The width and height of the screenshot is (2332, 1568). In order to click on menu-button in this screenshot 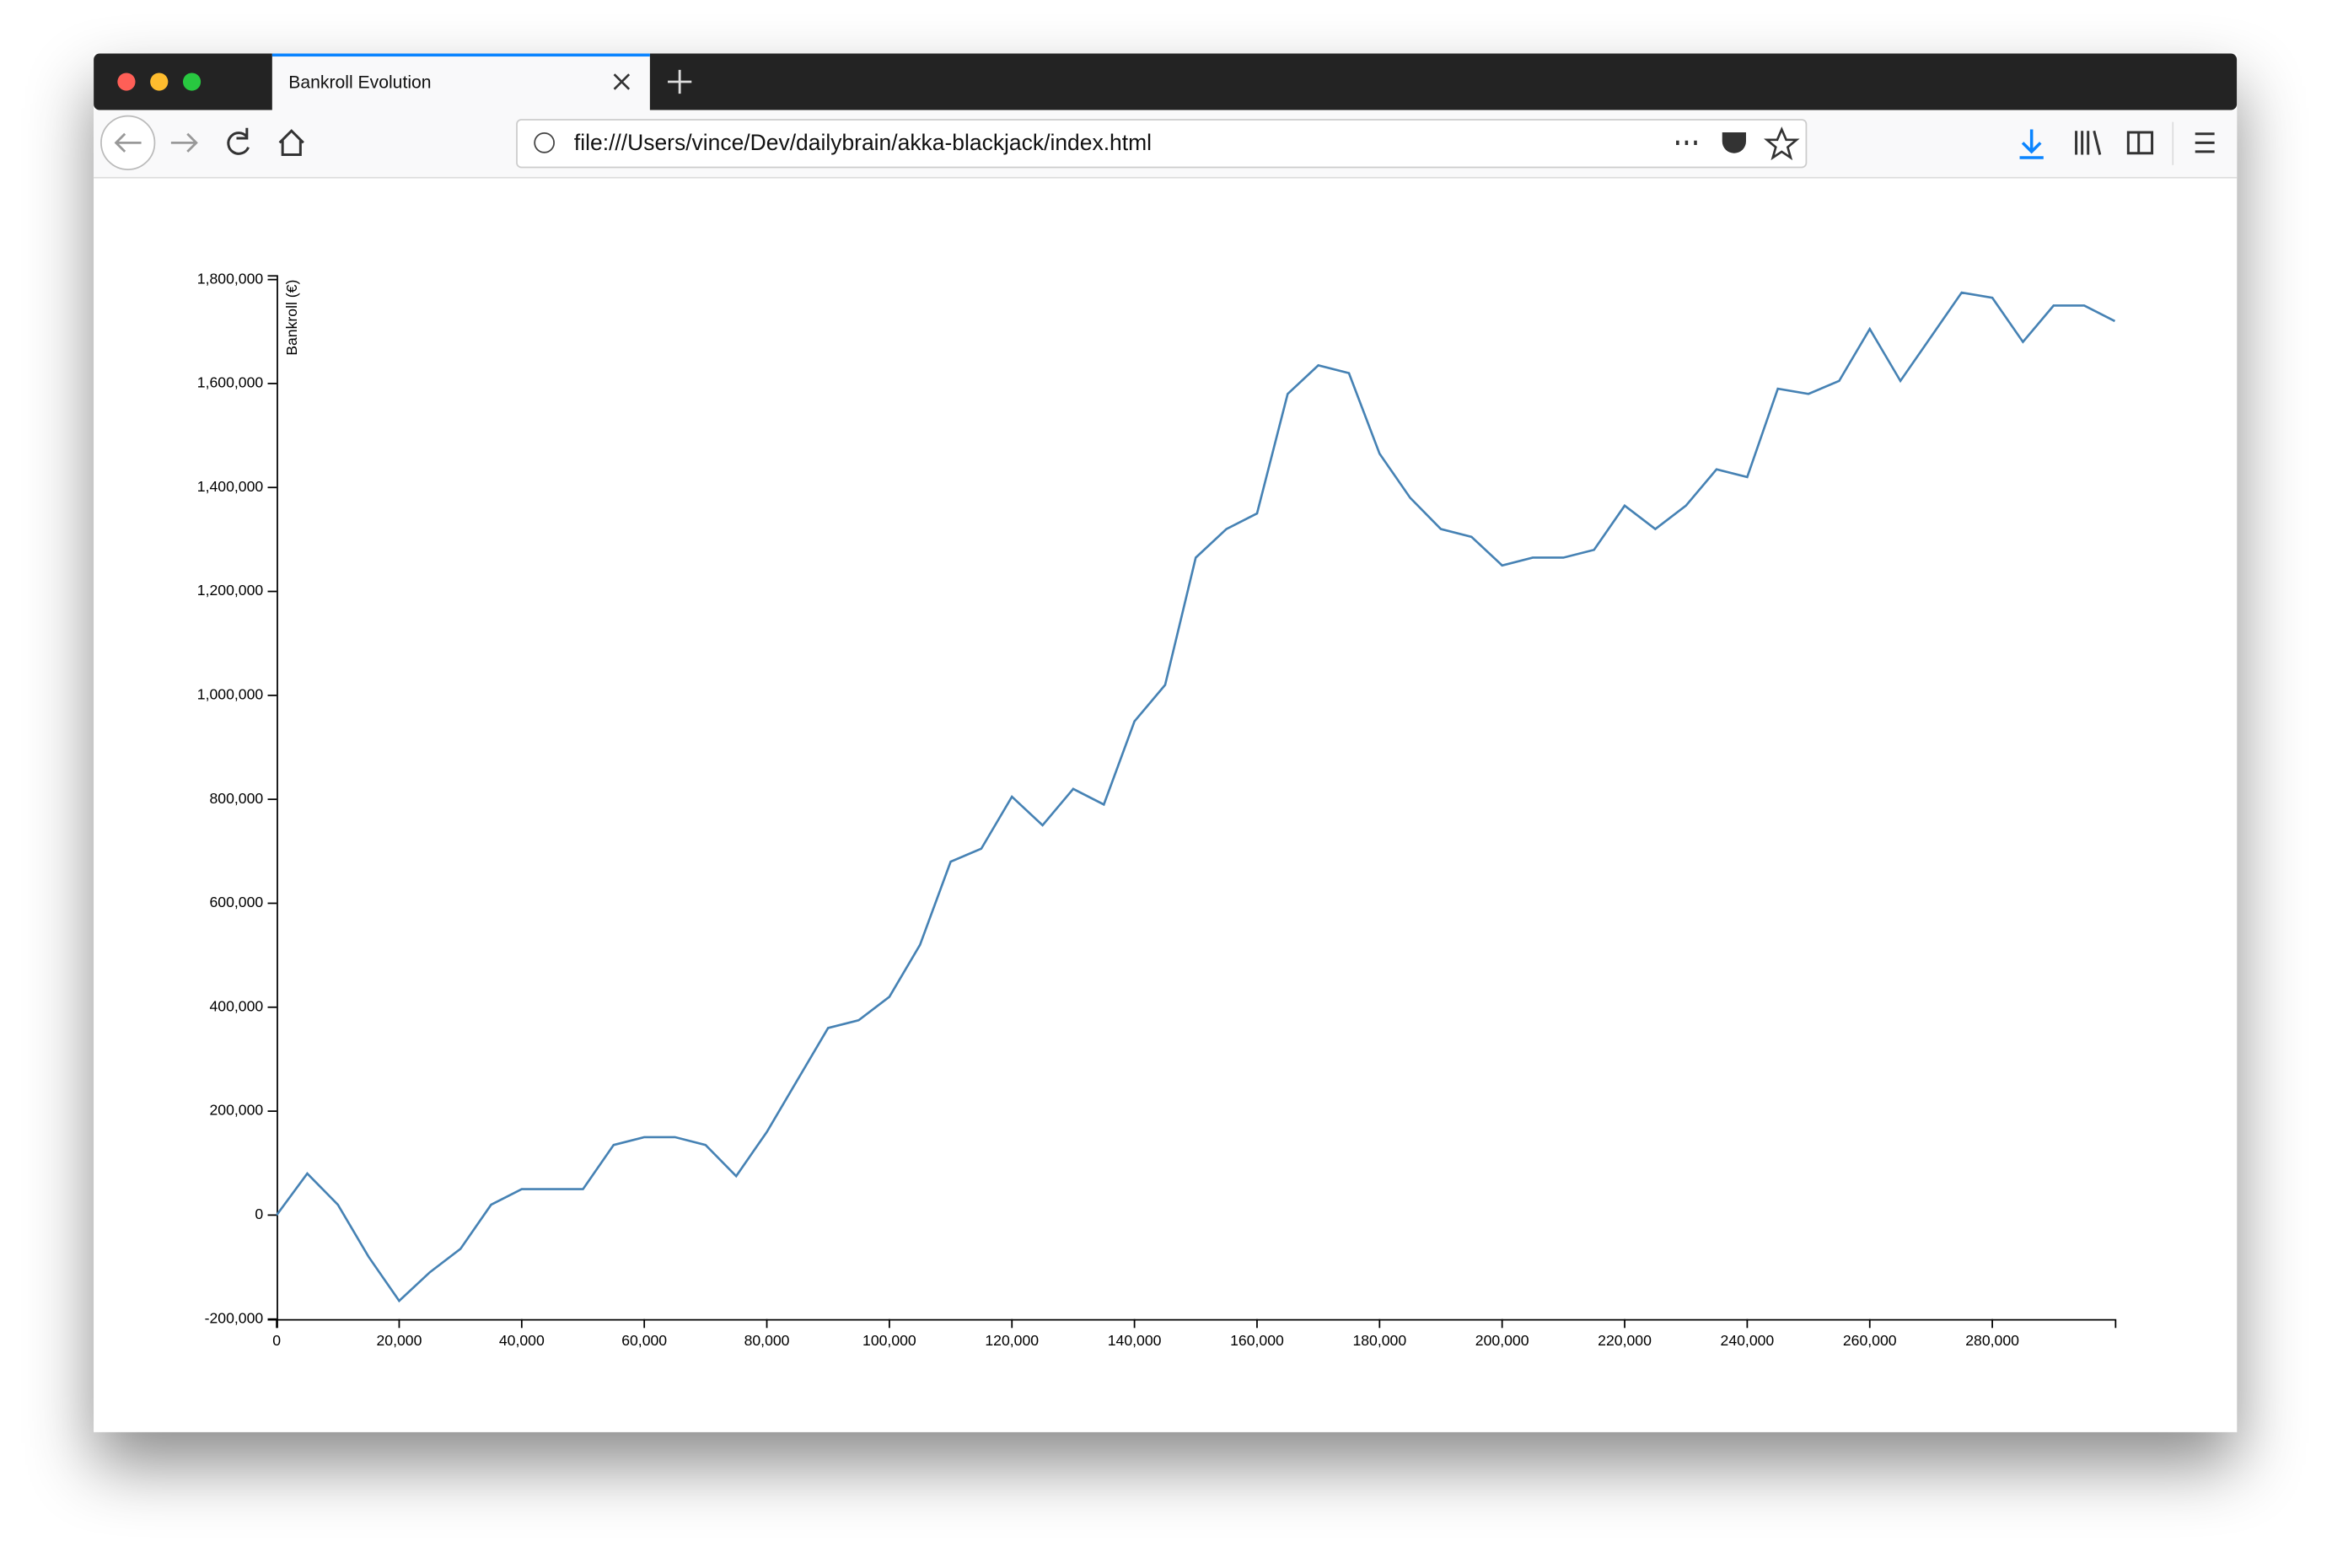, I will do `click(2205, 142)`.